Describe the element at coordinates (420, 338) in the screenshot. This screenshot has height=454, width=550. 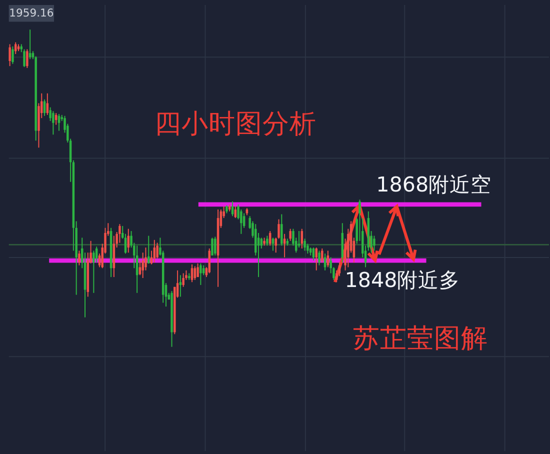
I see `annotation: 苏芷莹图解` at that location.